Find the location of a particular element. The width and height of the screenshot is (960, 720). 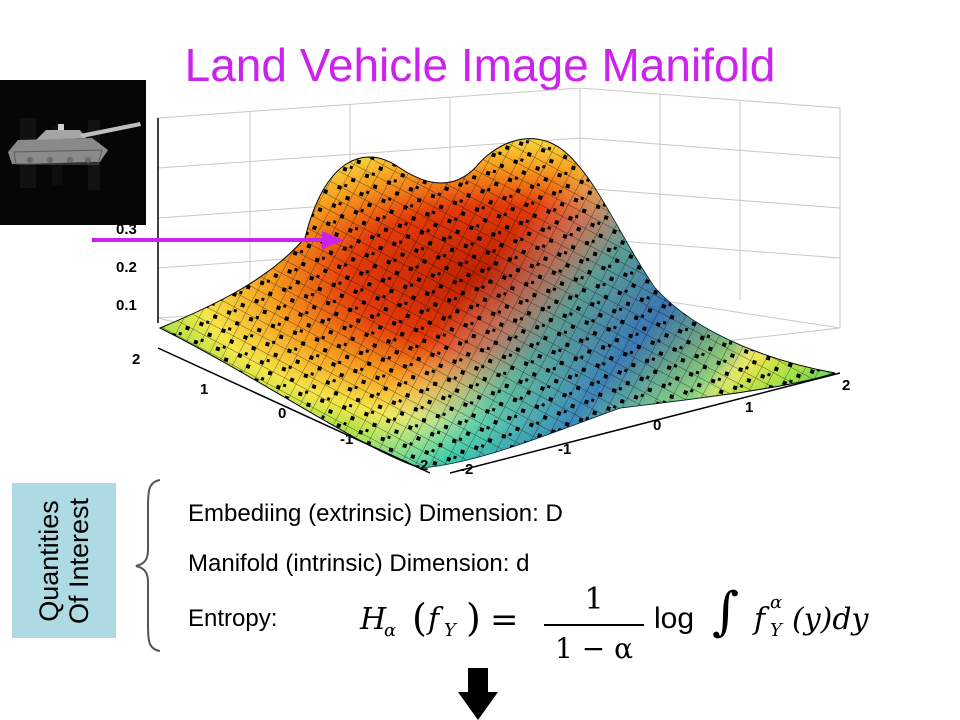

y-tick-label: 1 is located at coordinates (204, 389).